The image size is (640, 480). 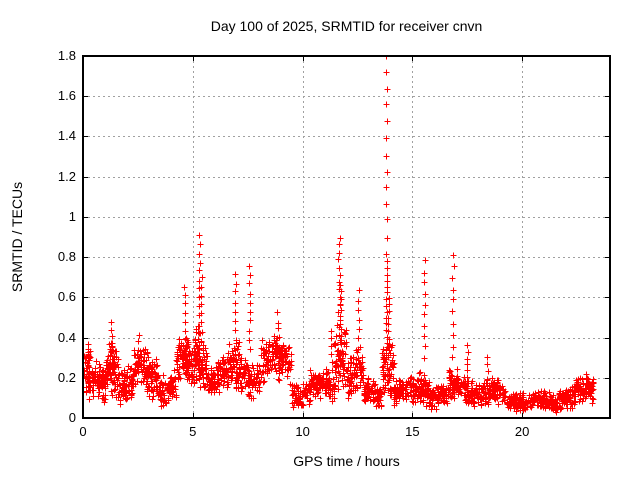 I want to click on y-tick-label: 0.6, so click(x=66, y=297).